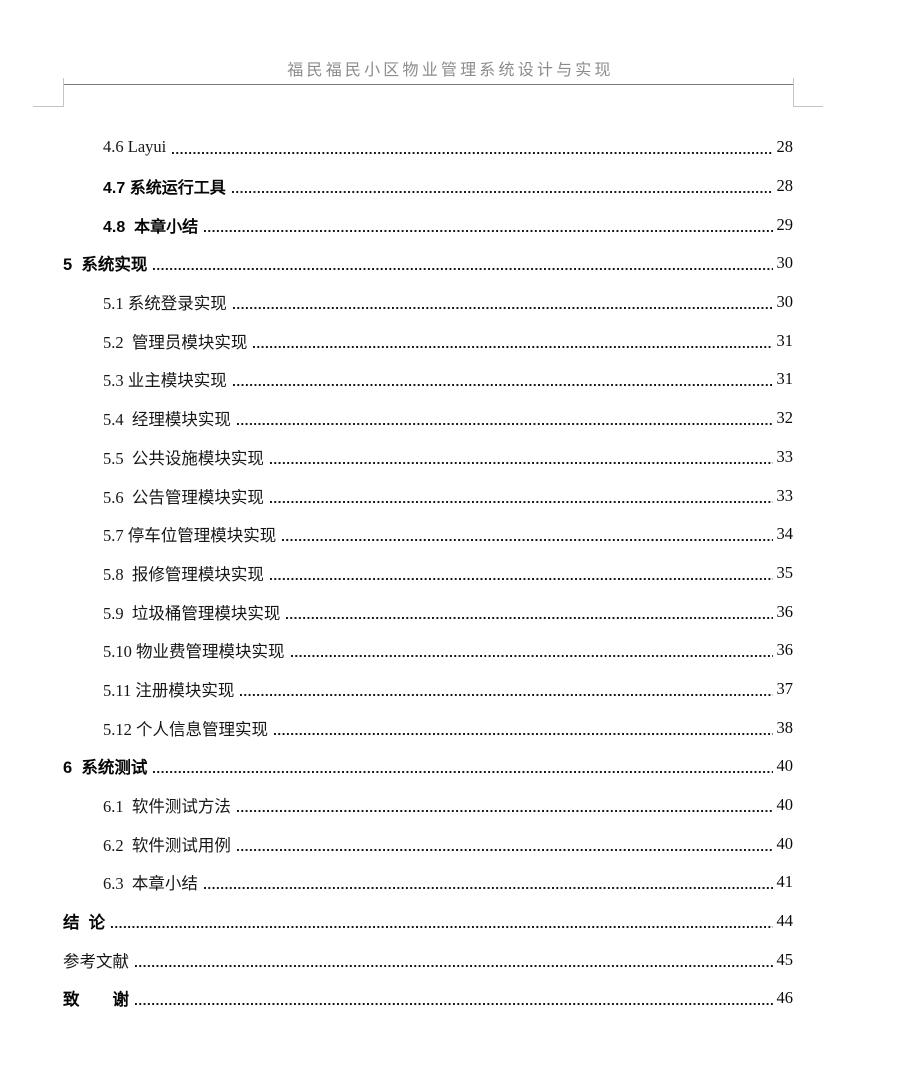 The width and height of the screenshot is (901, 1083). I want to click on toc-entry: 5.5 公共设施模块实现 33, so click(428, 457).